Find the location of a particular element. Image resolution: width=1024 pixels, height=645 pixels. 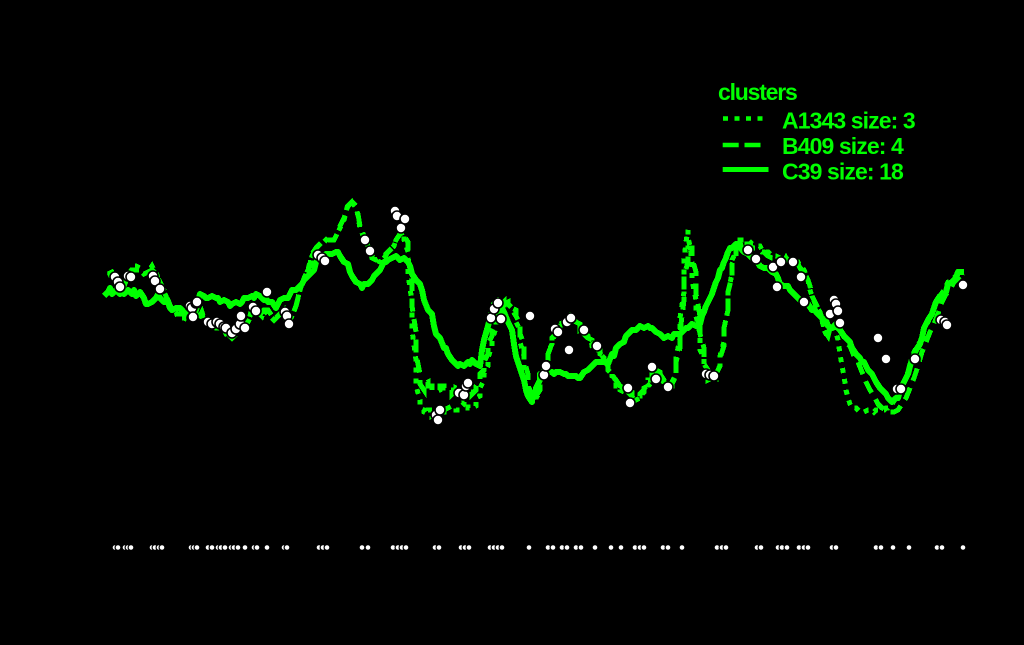

svg-text: C39 size: 18 is located at coordinates (843, 172).